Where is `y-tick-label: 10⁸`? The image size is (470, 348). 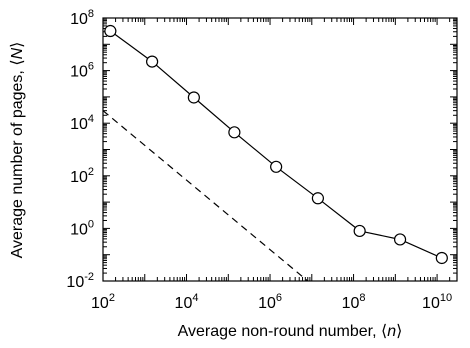
y-tick-label: 10⁸ is located at coordinates (82, 18).